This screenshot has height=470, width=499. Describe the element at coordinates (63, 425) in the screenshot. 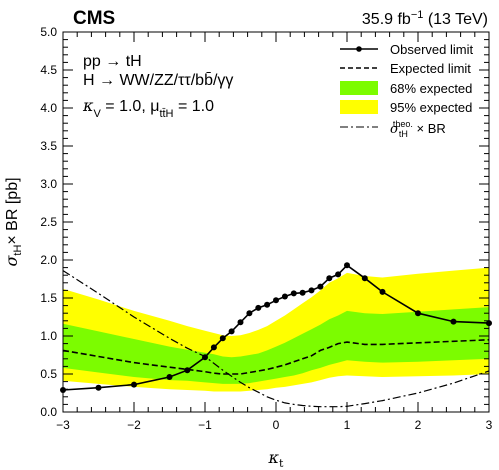

I see `x-tick-label: −3` at that location.